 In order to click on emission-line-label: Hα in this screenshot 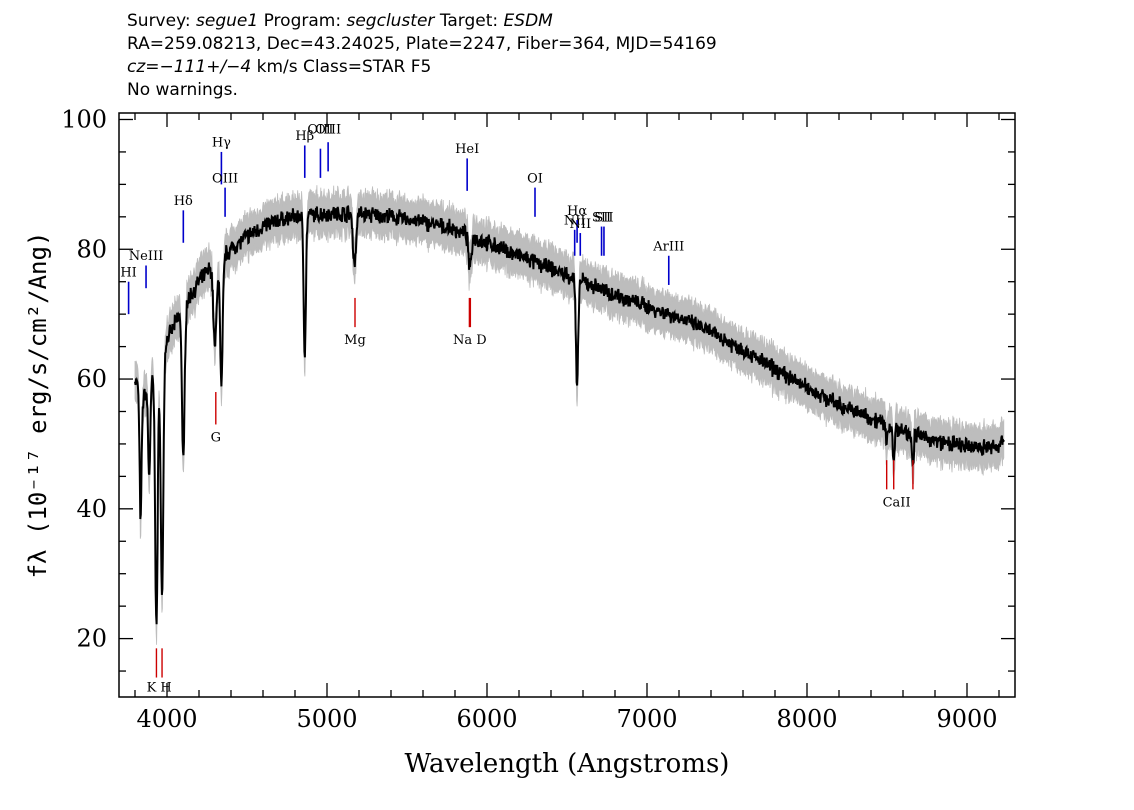, I will do `click(577, 211)`.